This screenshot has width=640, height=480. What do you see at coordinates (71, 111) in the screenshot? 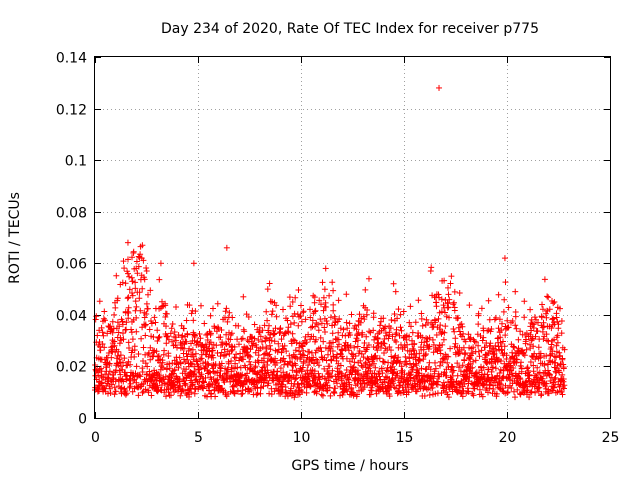
I see `y-tick-label: 0.12` at bounding box center [71, 111].